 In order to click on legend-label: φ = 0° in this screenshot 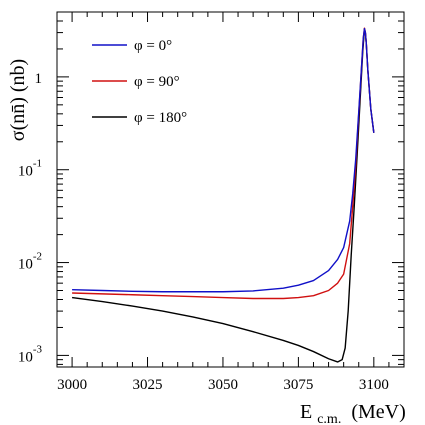, I will do `click(153, 46)`.